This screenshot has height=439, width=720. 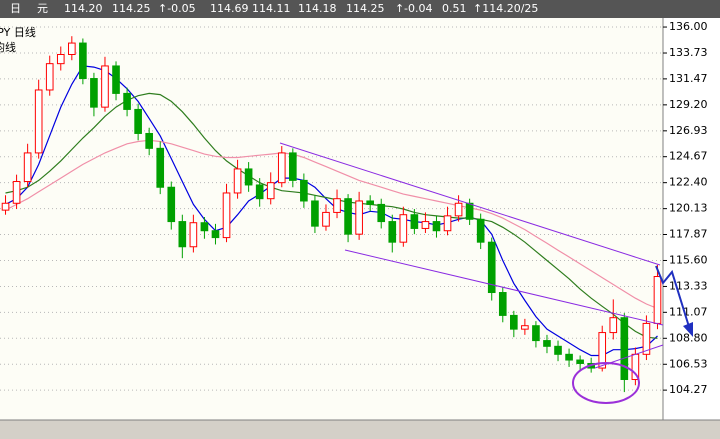 I want to click on y-tick-label: 122.40, so click(x=688, y=182).